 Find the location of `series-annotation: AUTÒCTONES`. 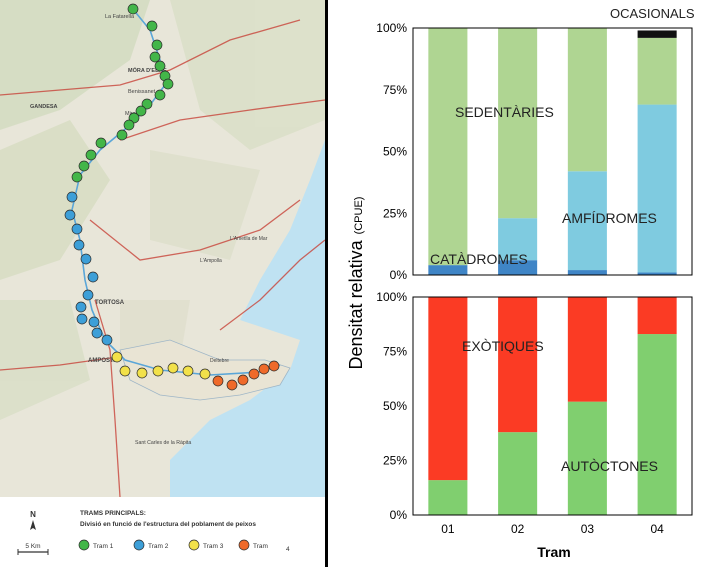

series-annotation: AUTÒCTONES is located at coordinates (609, 466).